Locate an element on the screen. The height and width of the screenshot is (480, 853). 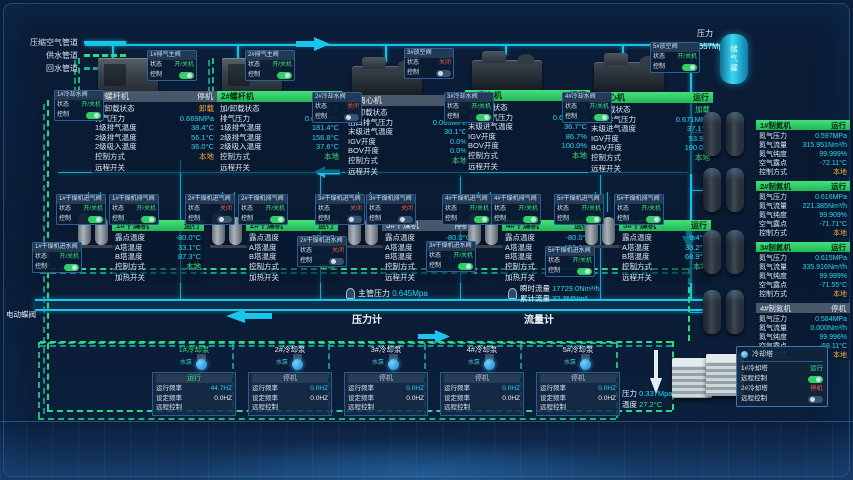
panel-row: 排气压力 0.669MPa is located at coordinates (154, 119).